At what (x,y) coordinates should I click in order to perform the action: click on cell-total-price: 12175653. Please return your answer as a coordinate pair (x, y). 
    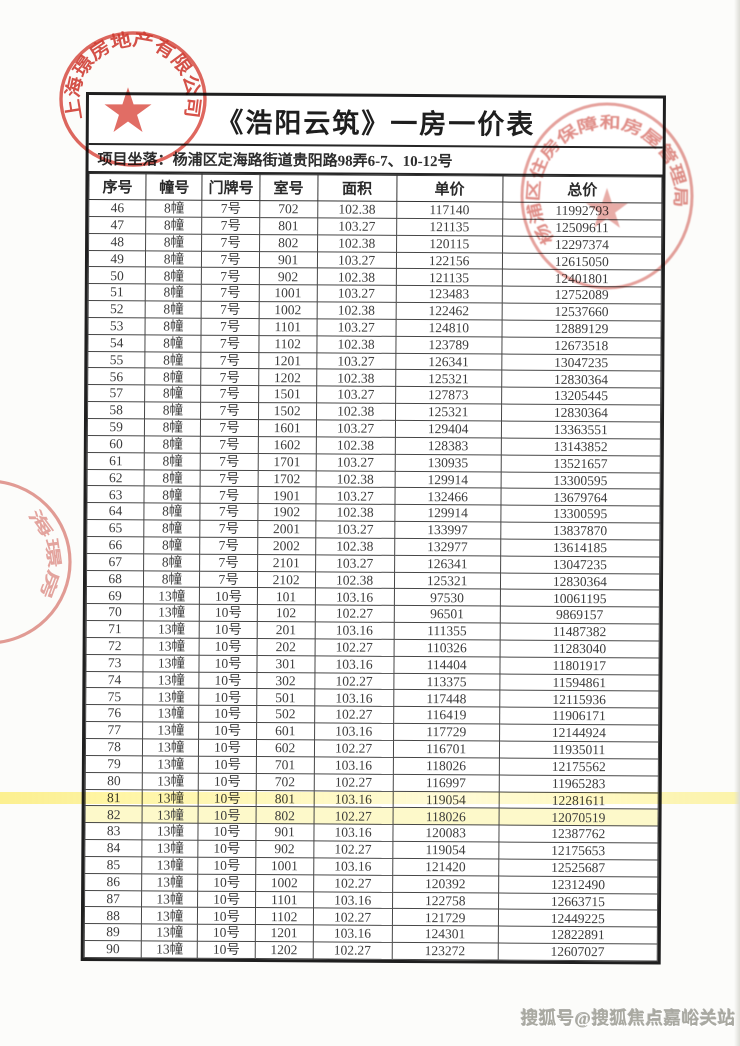
    Looking at the image, I should click on (578, 851).